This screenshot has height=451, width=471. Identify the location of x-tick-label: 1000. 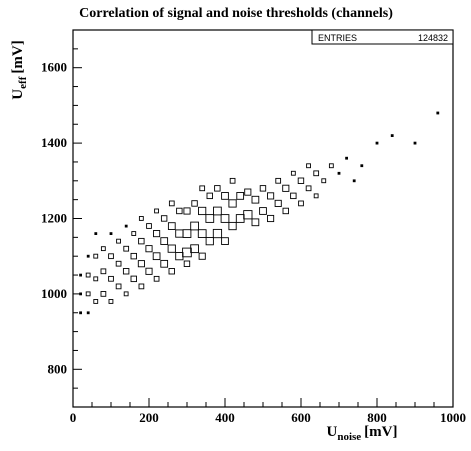
(453, 417).